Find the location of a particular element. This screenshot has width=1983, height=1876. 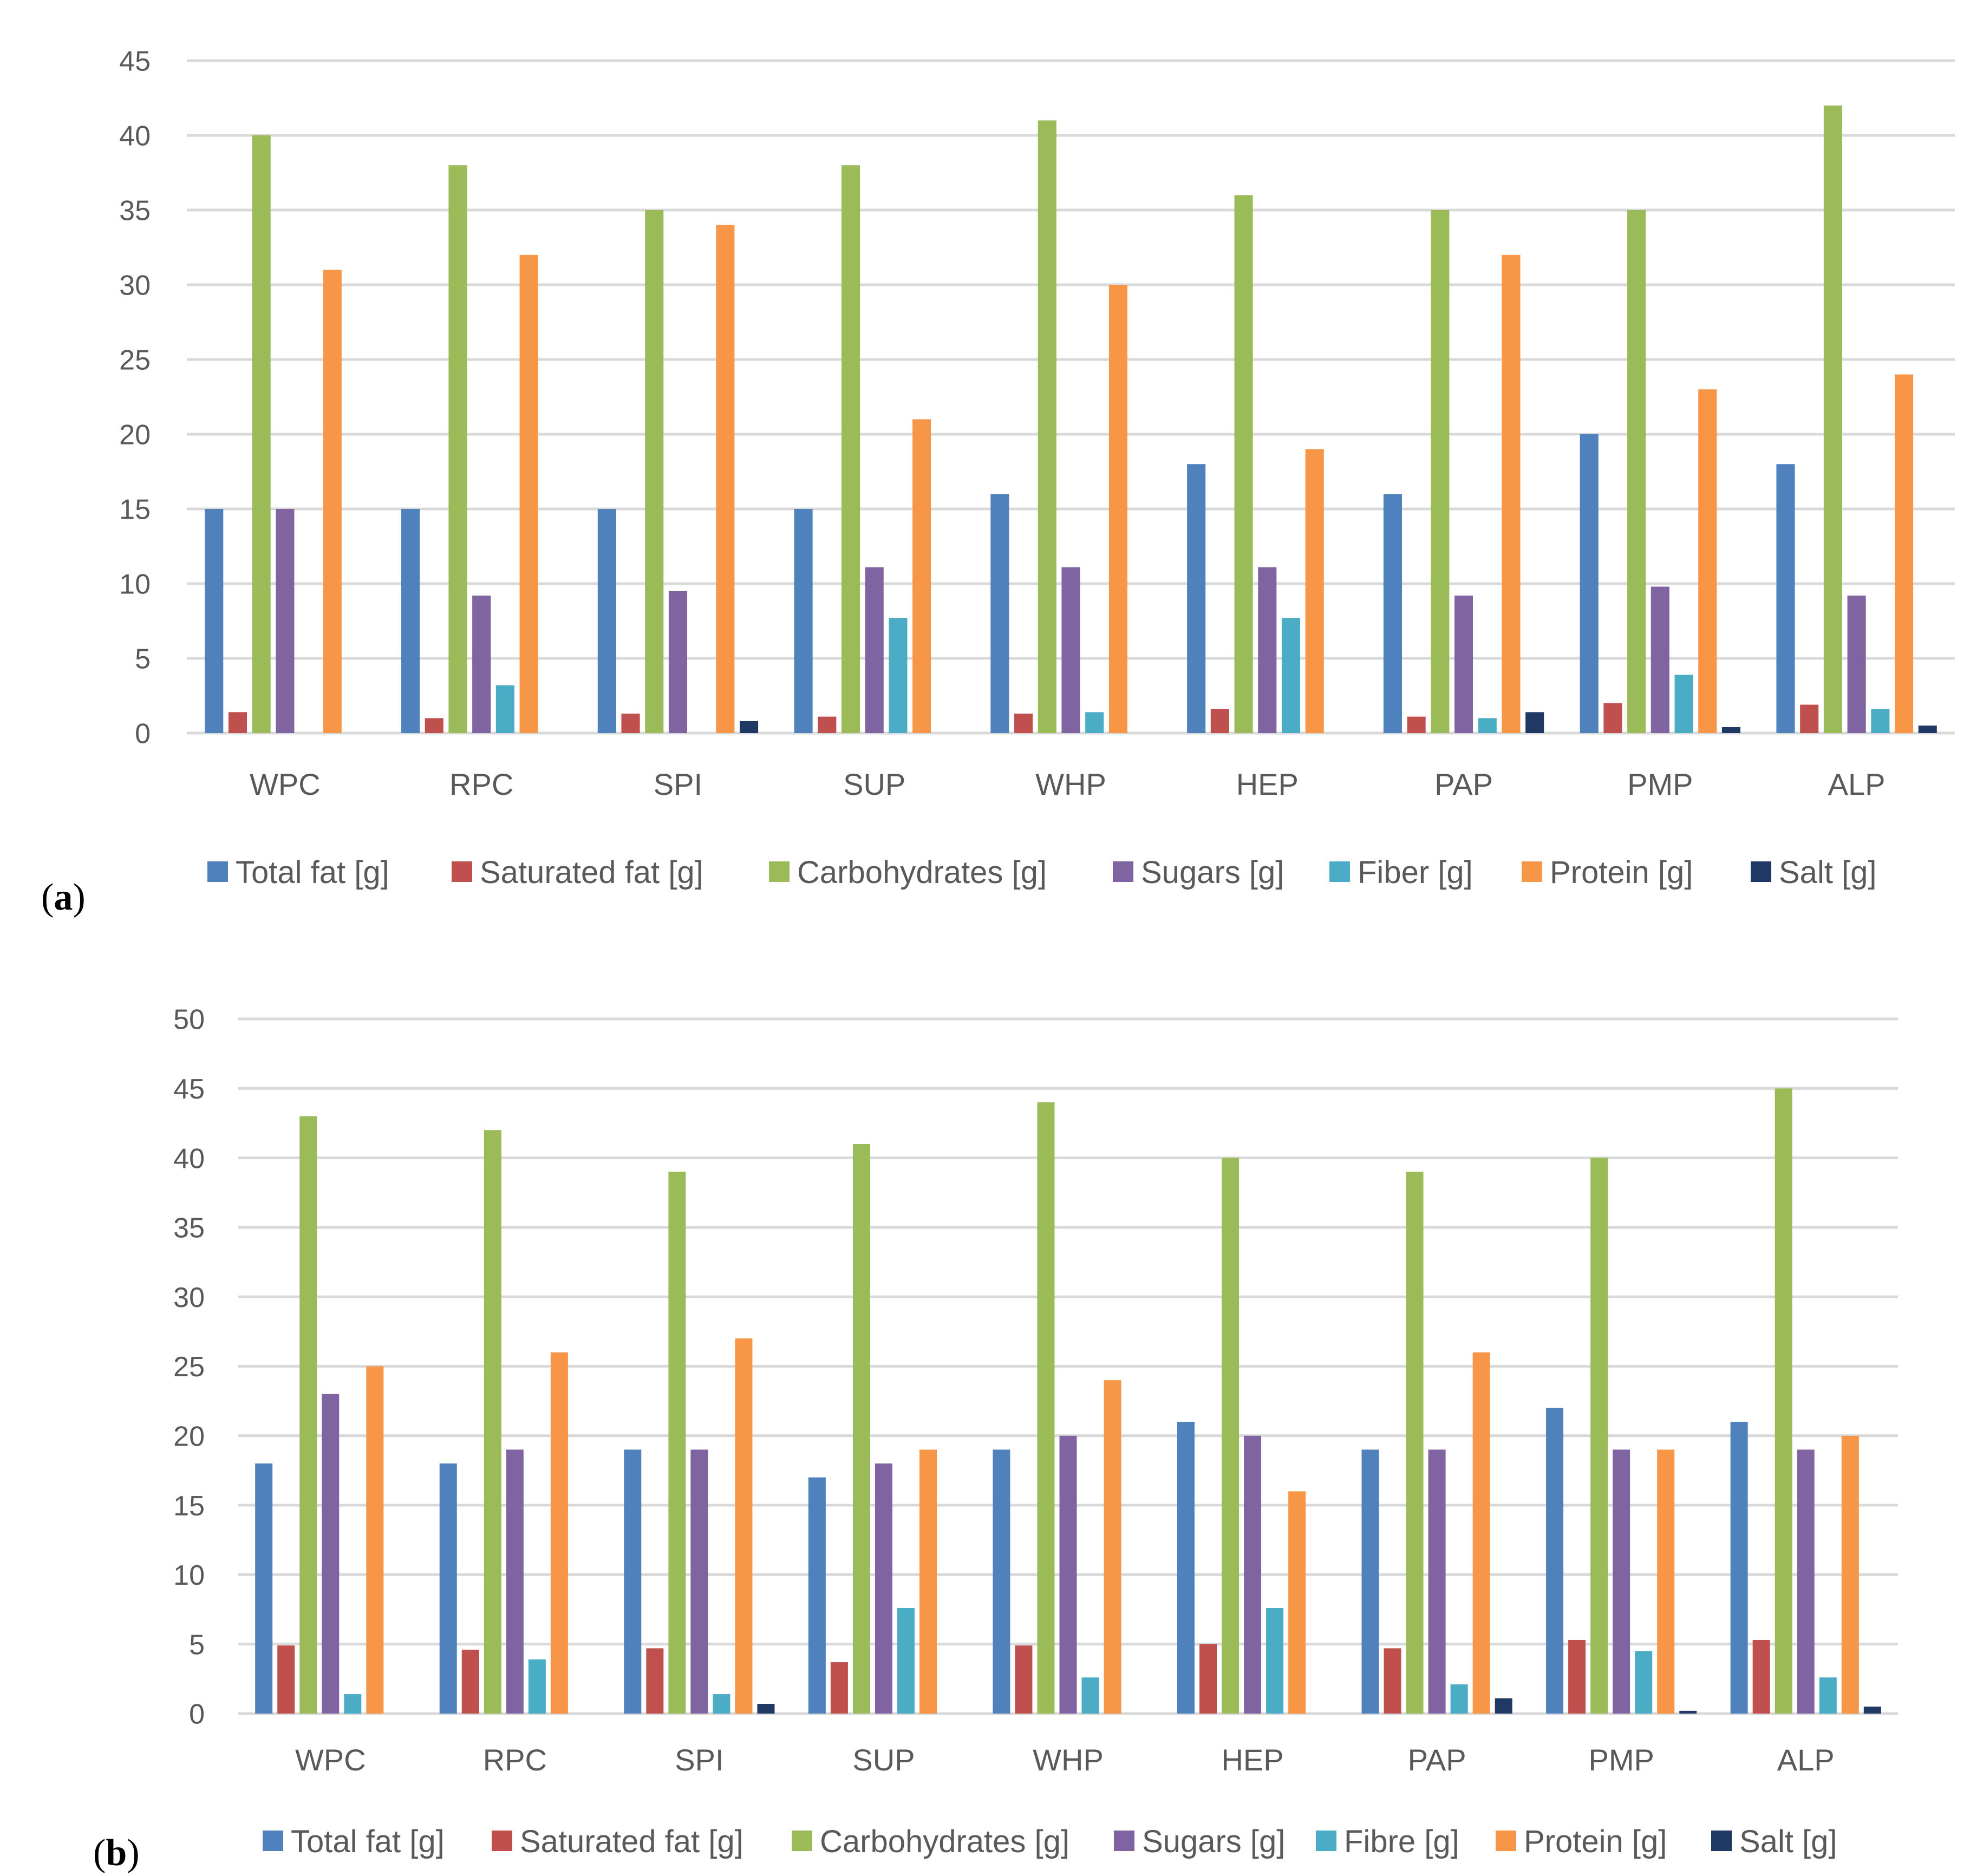

legend-label: Salt [g] is located at coordinates (1828, 872).